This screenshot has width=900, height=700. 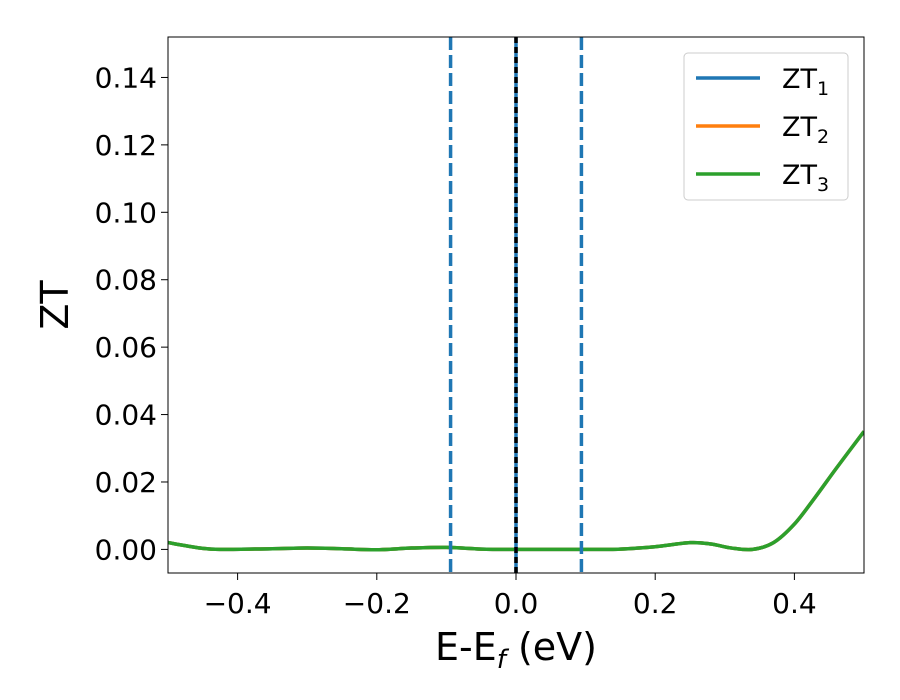 What do you see at coordinates (516, 603) in the screenshot?
I see `x-tick-label: 0.0` at bounding box center [516, 603].